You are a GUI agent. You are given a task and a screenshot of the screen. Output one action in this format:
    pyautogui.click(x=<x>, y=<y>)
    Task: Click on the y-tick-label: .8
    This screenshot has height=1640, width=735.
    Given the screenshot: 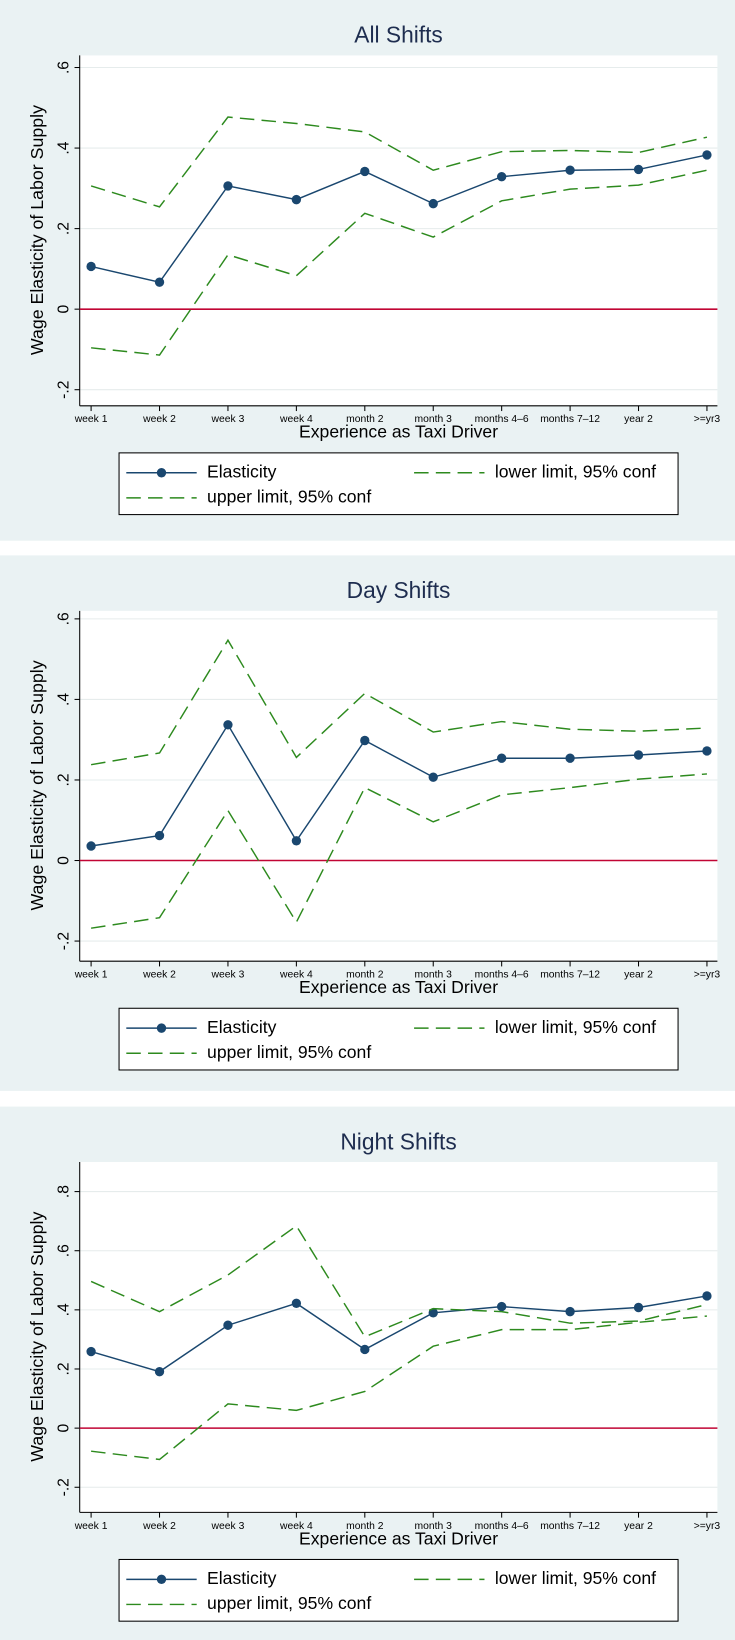 What is the action you would take?
    pyautogui.click(x=63, y=1191)
    